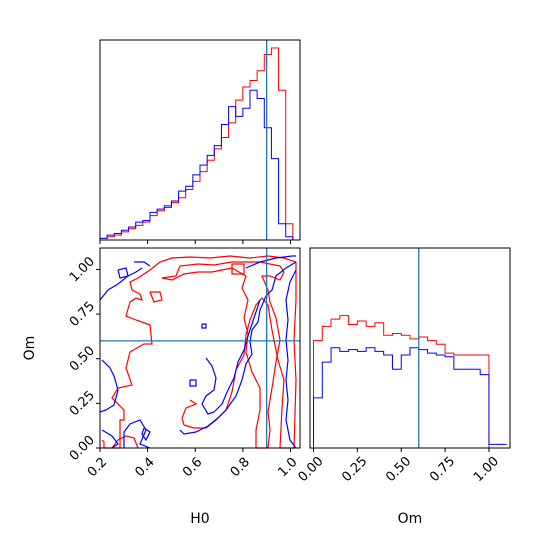 The width and height of the screenshot is (550, 550). I want to click on om-y-tick-label: 1.00, so click(82, 269).